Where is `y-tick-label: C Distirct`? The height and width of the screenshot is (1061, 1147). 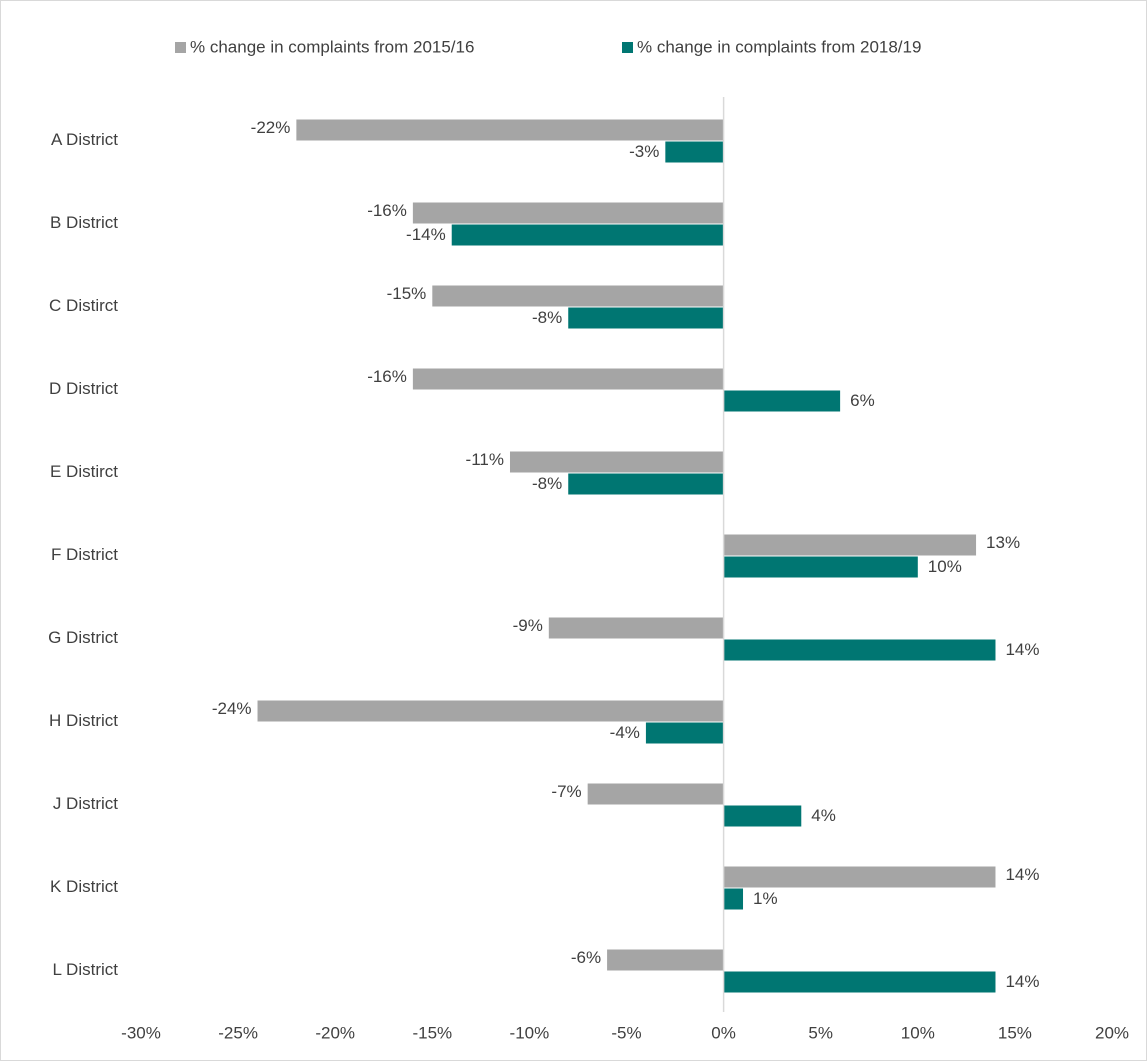
y-tick-label: C Distirct is located at coordinates (83, 305).